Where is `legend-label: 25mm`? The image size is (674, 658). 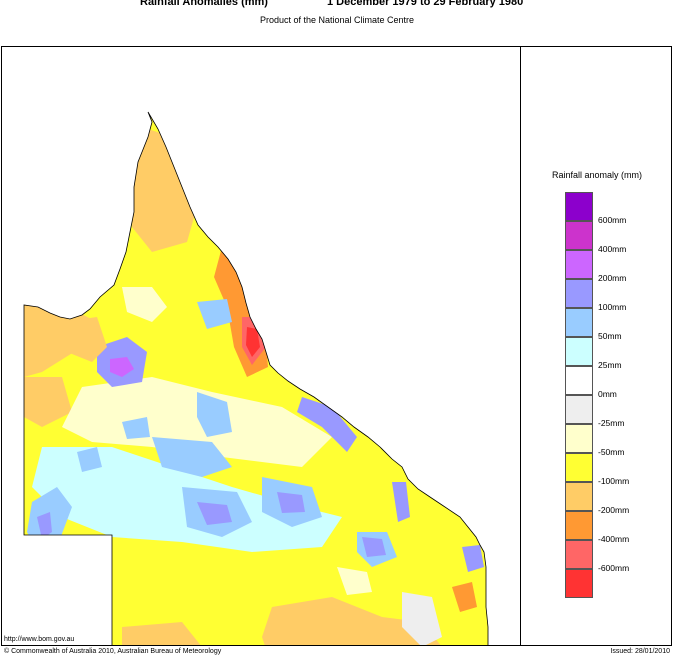
legend-label: 25mm is located at coordinates (610, 365).